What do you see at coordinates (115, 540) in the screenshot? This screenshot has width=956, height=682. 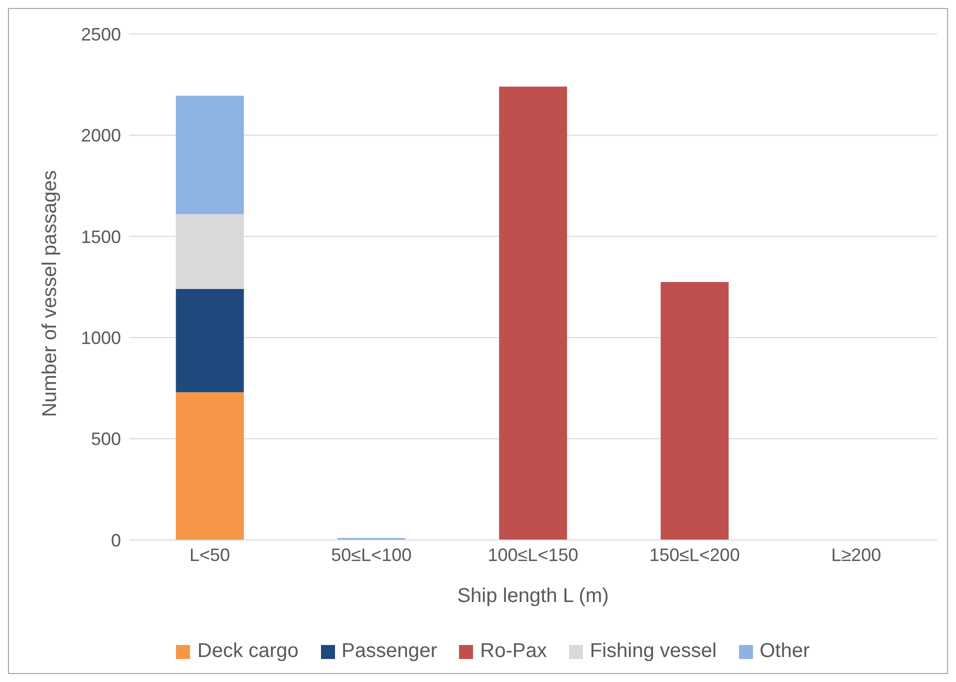 I see `y-tick-label: 0` at bounding box center [115, 540].